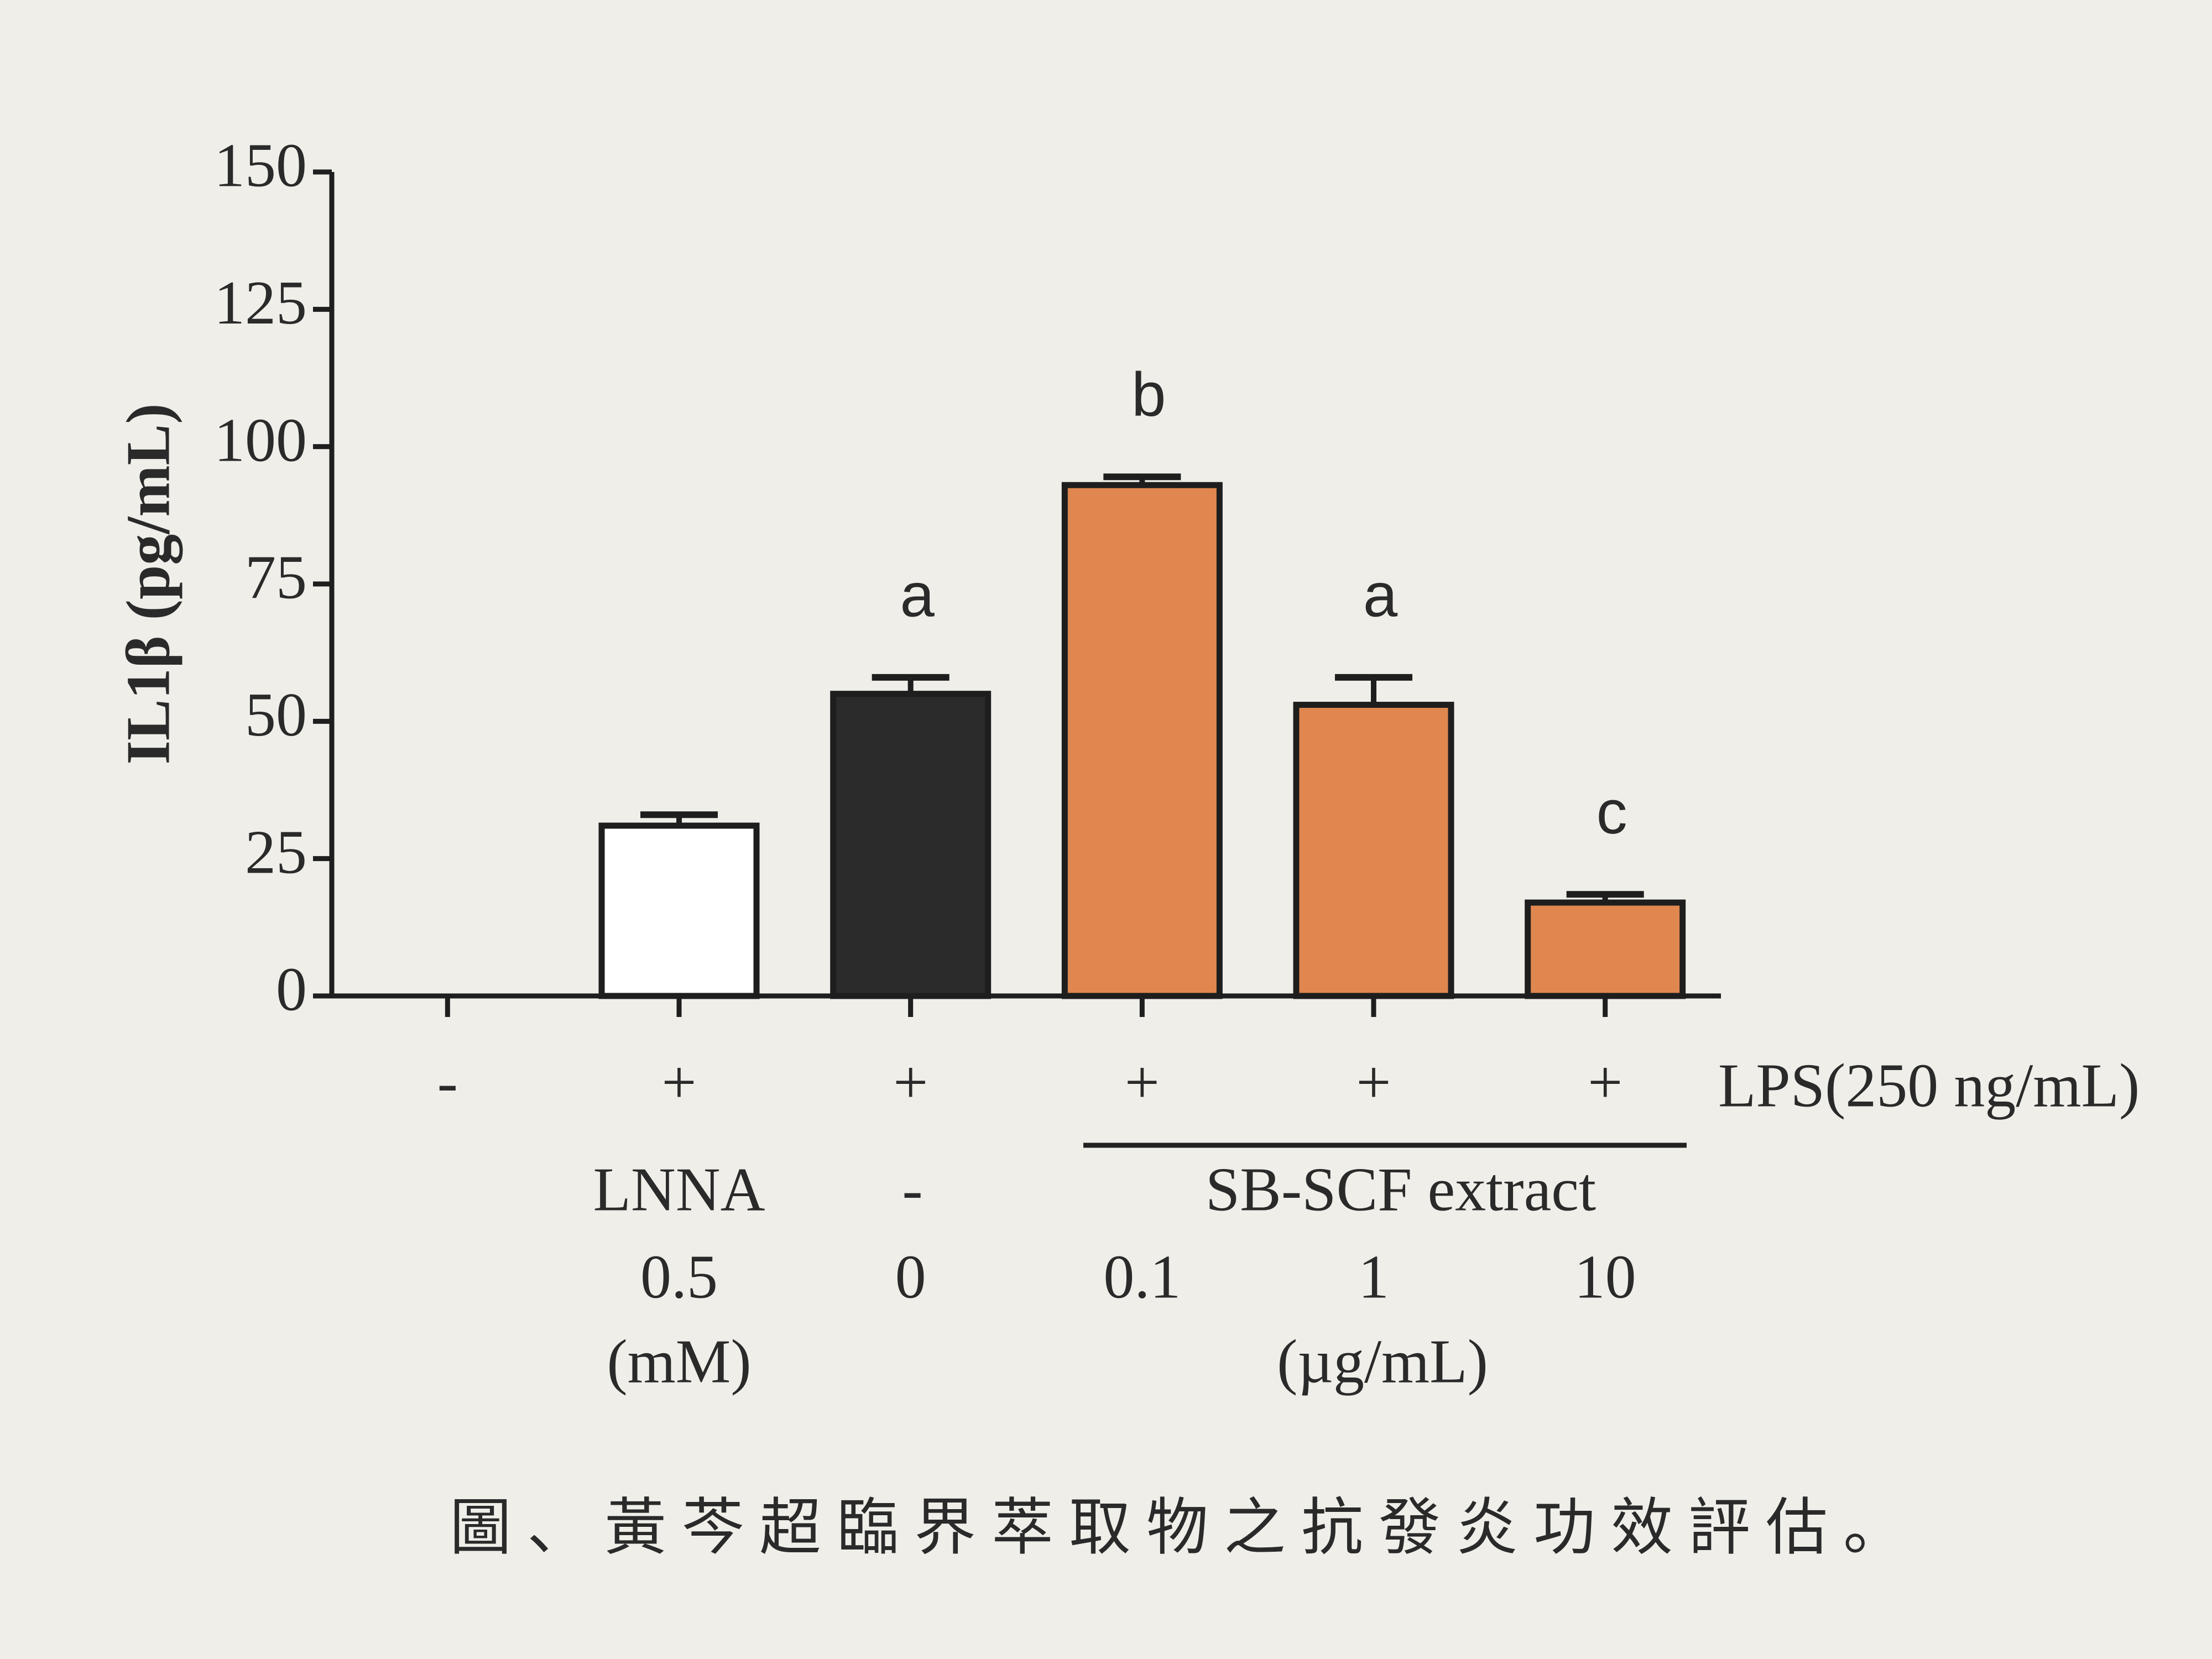 The width and height of the screenshot is (2212, 1659). What do you see at coordinates (291, 990) in the screenshot?
I see `y-tick-label: 0` at bounding box center [291, 990].